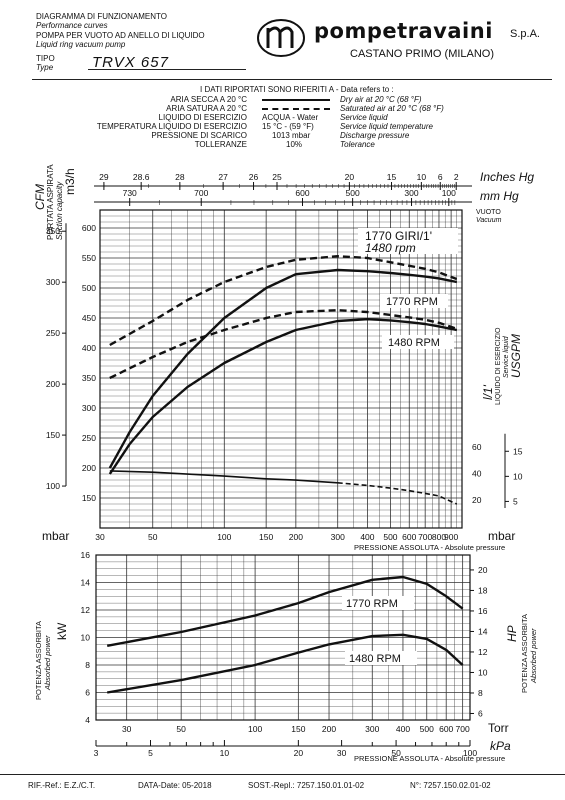 This screenshot has width=565, height=800. Describe the element at coordinates (53, 333) in the screenshot. I see `cfm-tick-label: 250` at that location.